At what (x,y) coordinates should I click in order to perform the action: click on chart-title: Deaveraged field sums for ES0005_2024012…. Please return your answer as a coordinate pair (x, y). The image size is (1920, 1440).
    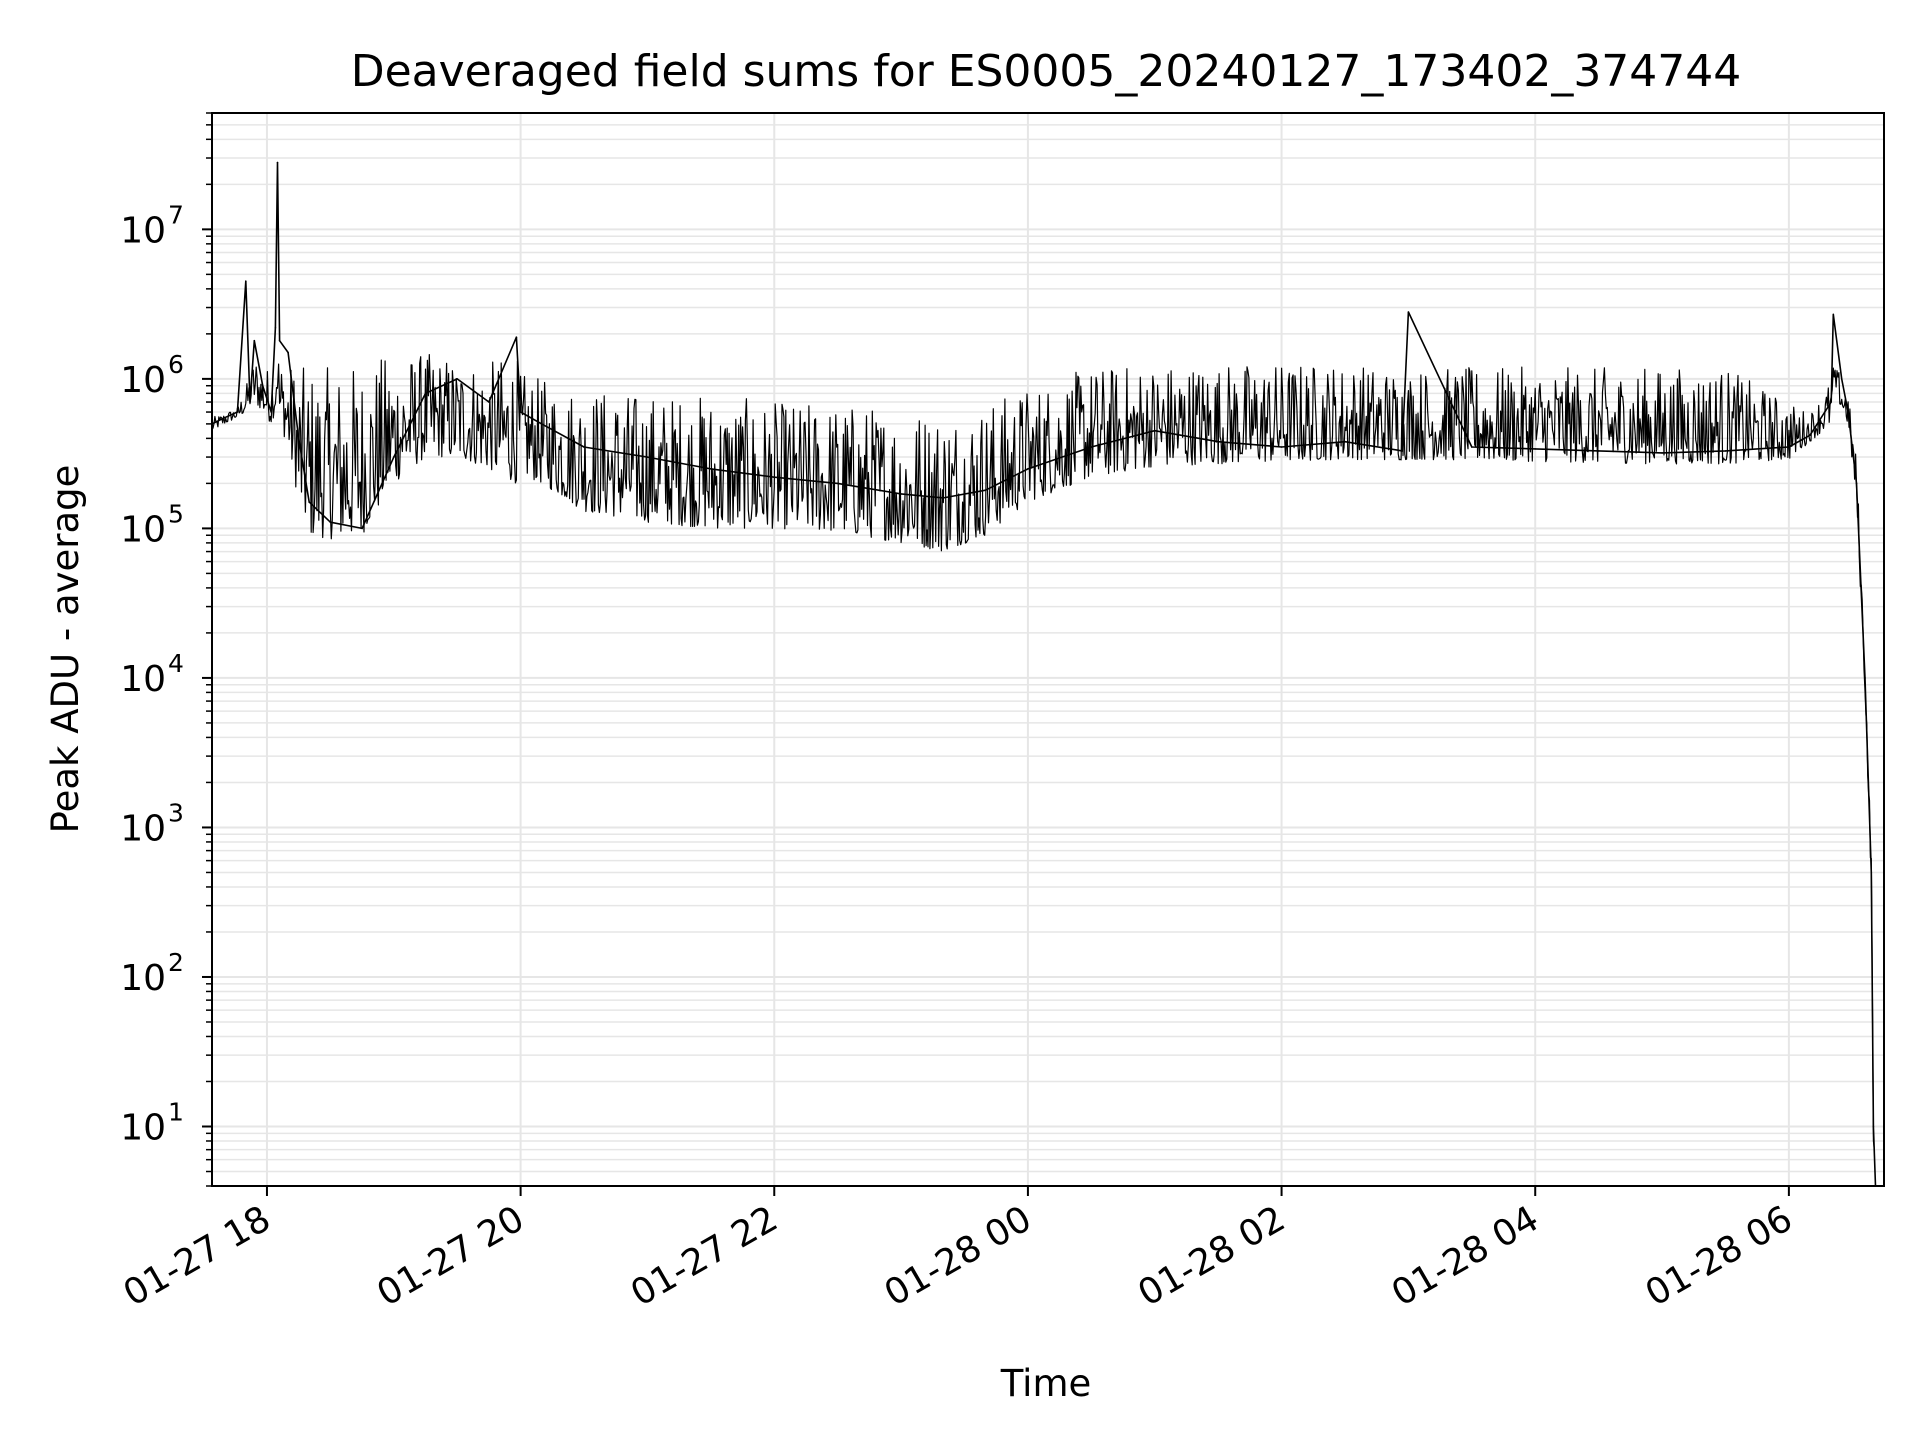
    Looking at the image, I should click on (1046, 71).